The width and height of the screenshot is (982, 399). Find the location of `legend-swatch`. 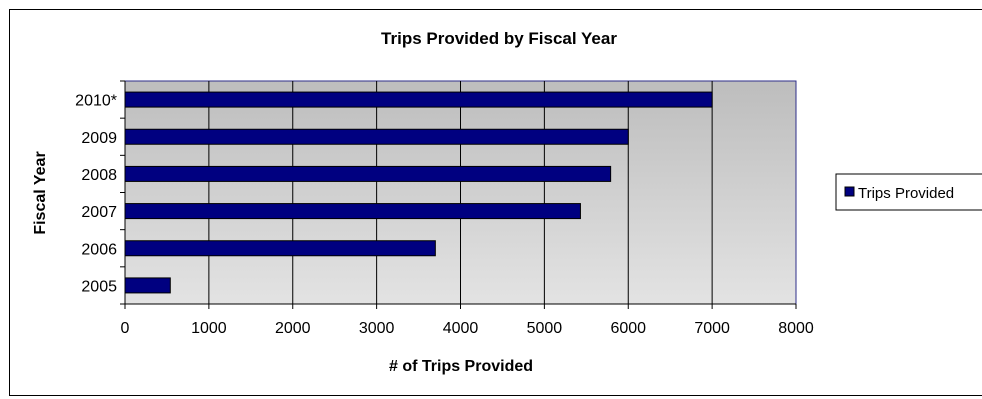

legend-swatch is located at coordinates (849, 191).